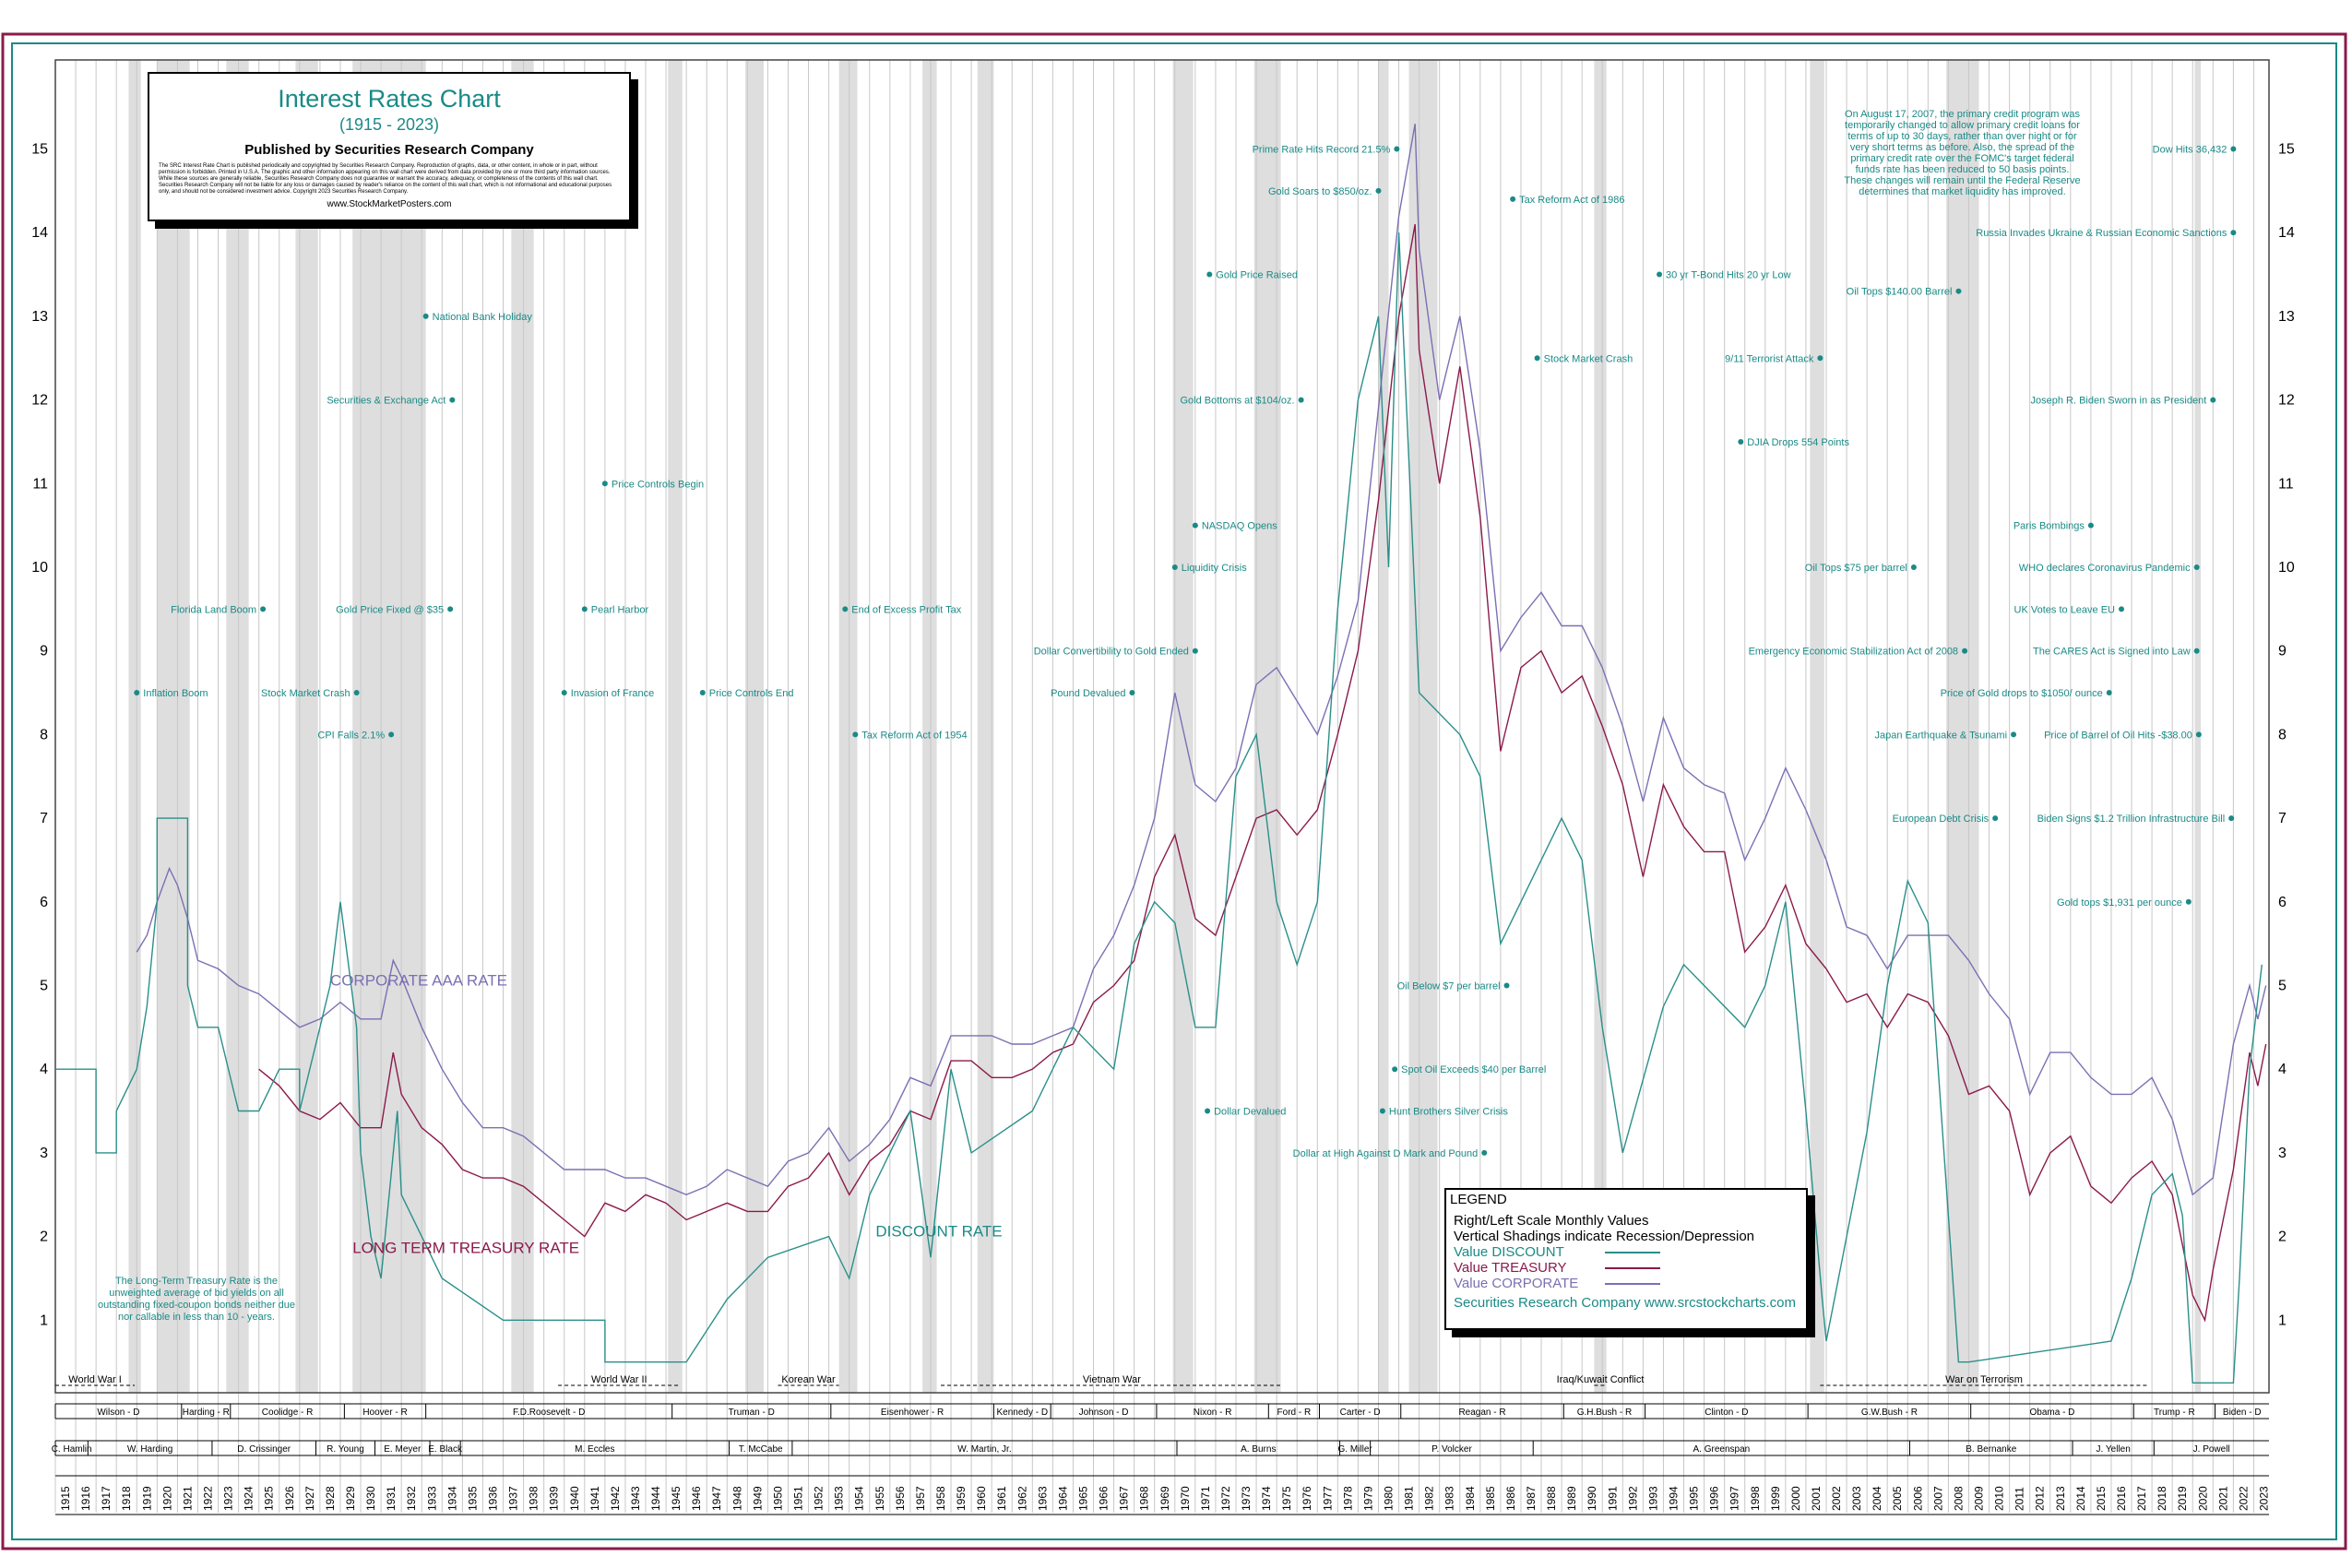  Describe the element at coordinates (1984, 1379) in the screenshot. I see `war-label: War on Terrorism` at that location.